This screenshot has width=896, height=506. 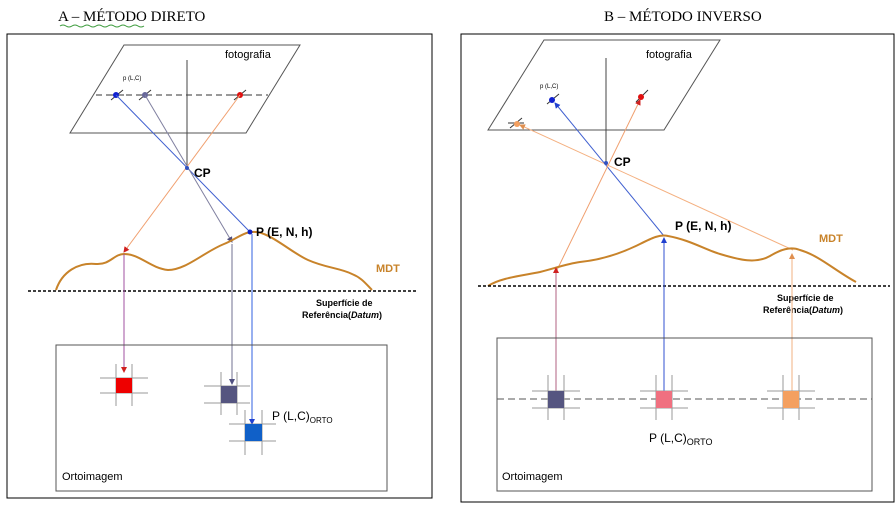 What do you see at coordinates (680, 439) in the screenshot?
I see `ortho-point-label-b: P (L,C)ORTO` at bounding box center [680, 439].